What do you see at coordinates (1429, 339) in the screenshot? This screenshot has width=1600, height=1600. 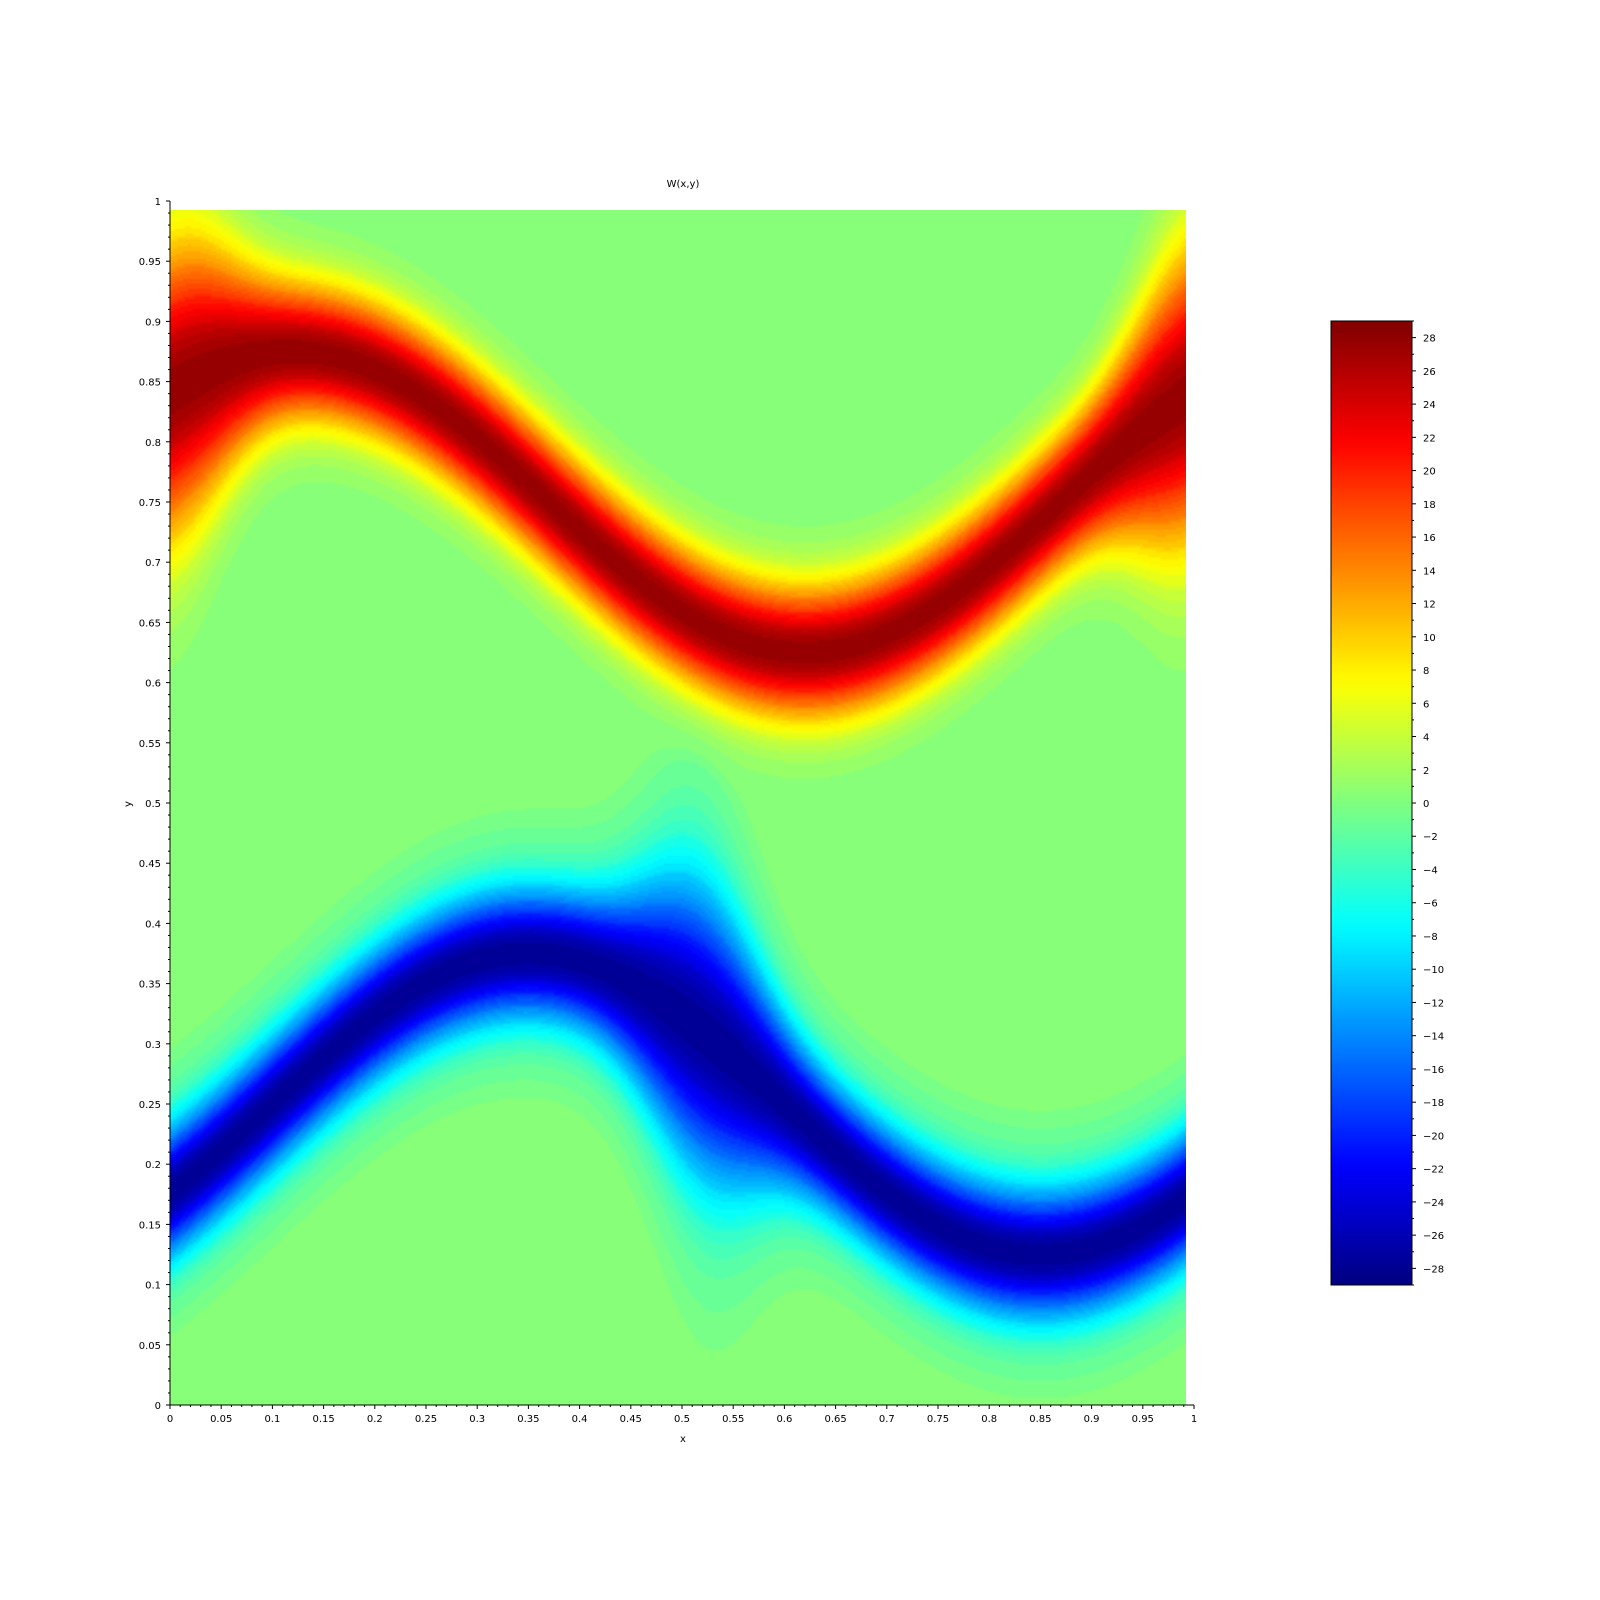 I see `colorbar-tick-label: 28` at bounding box center [1429, 339].